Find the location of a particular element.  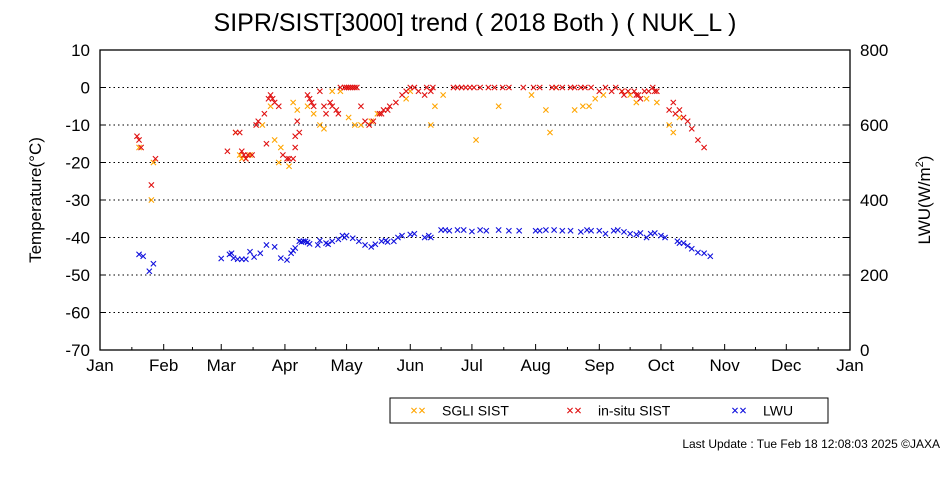

x-tick-label: Aug is located at coordinates (535, 365).